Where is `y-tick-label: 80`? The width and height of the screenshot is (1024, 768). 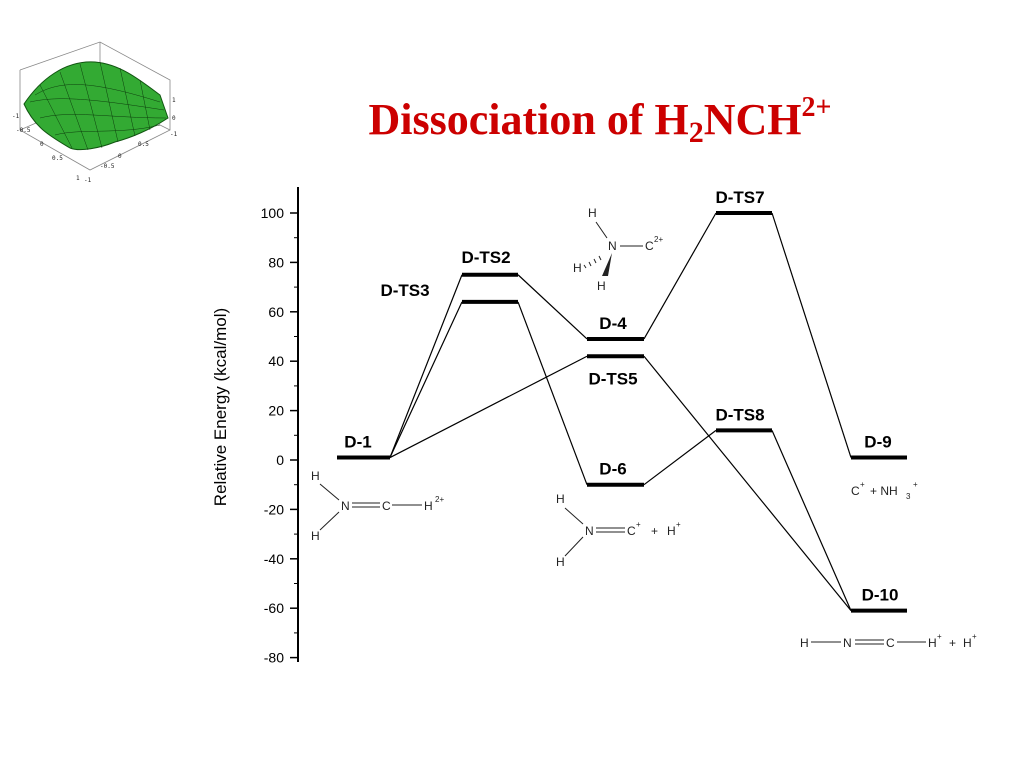
y-tick-label: 80 is located at coordinates (276, 262).